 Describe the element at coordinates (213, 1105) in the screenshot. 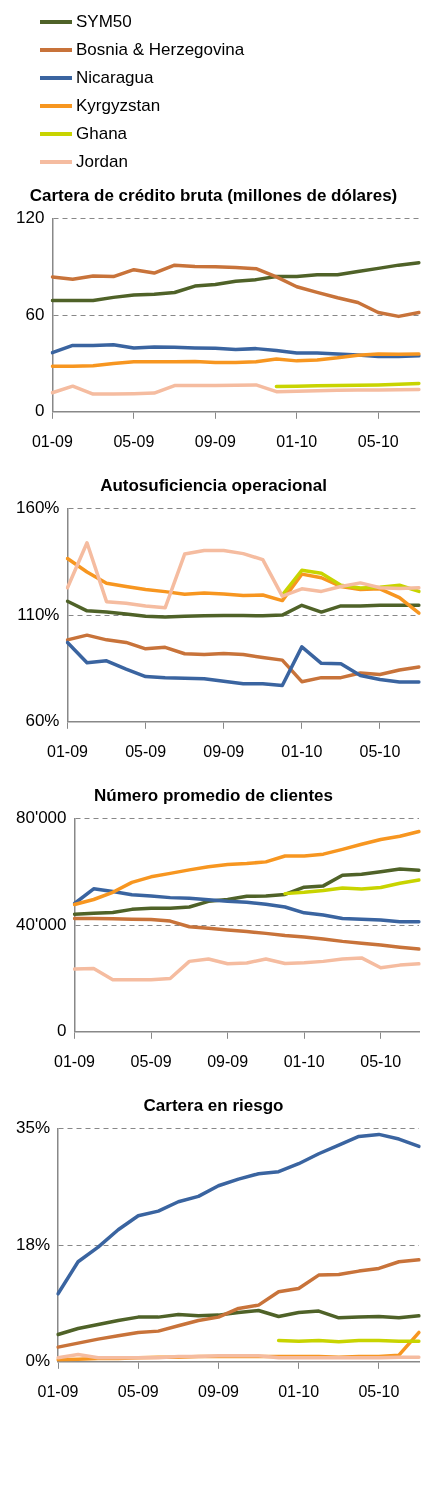

I see `chart-title: Cartera en riesgo` at that location.